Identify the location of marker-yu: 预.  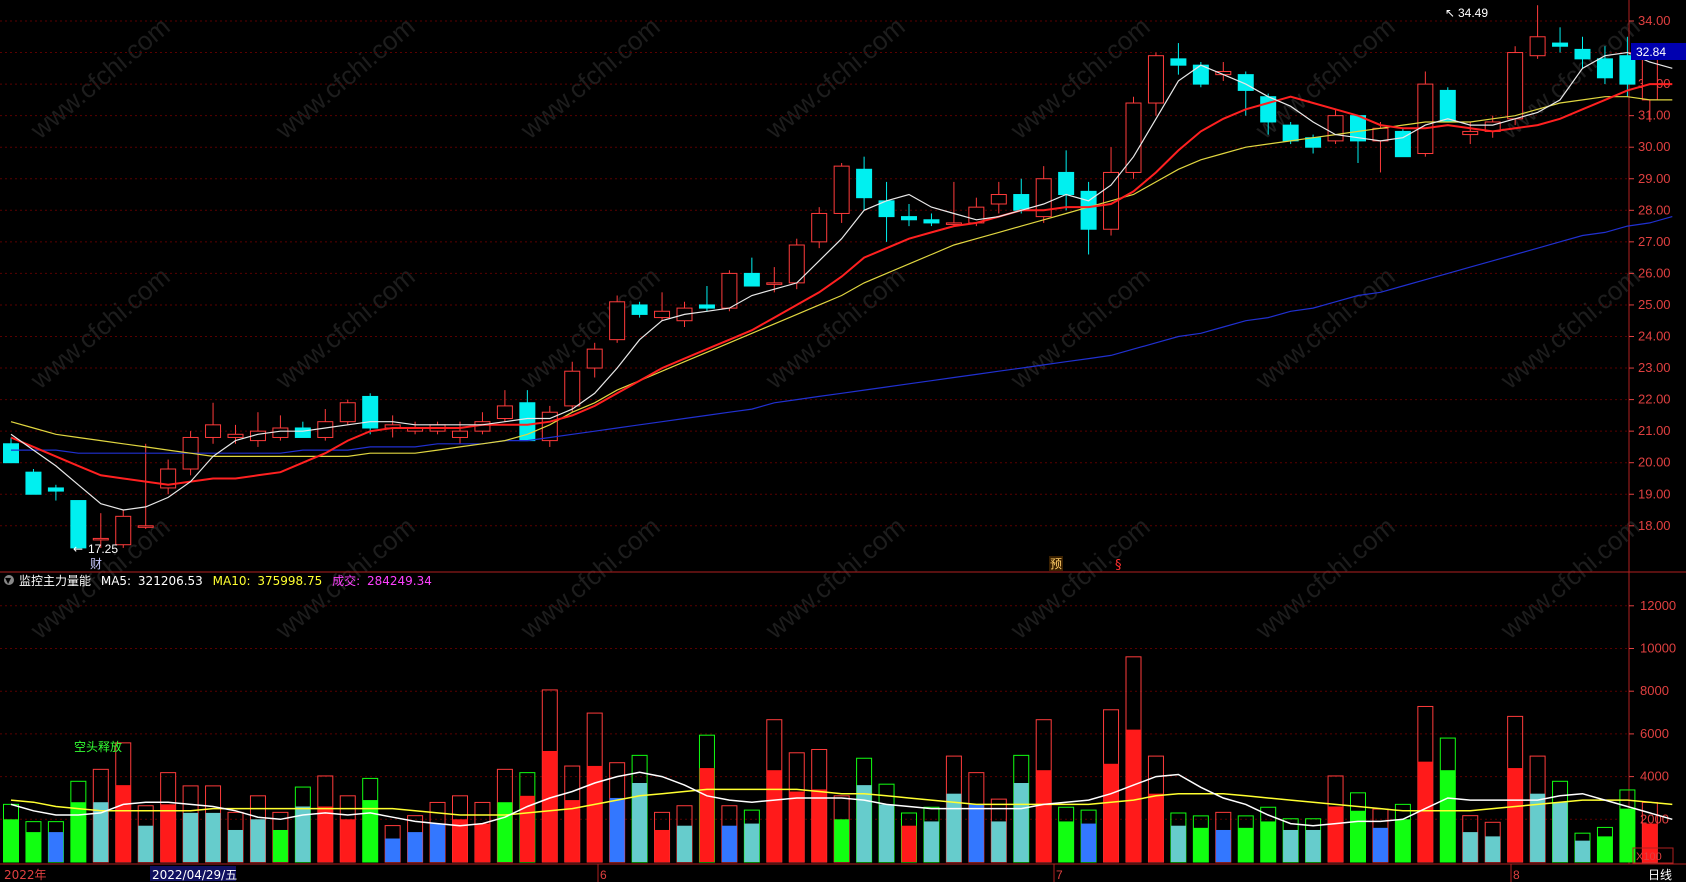
(1056, 564).